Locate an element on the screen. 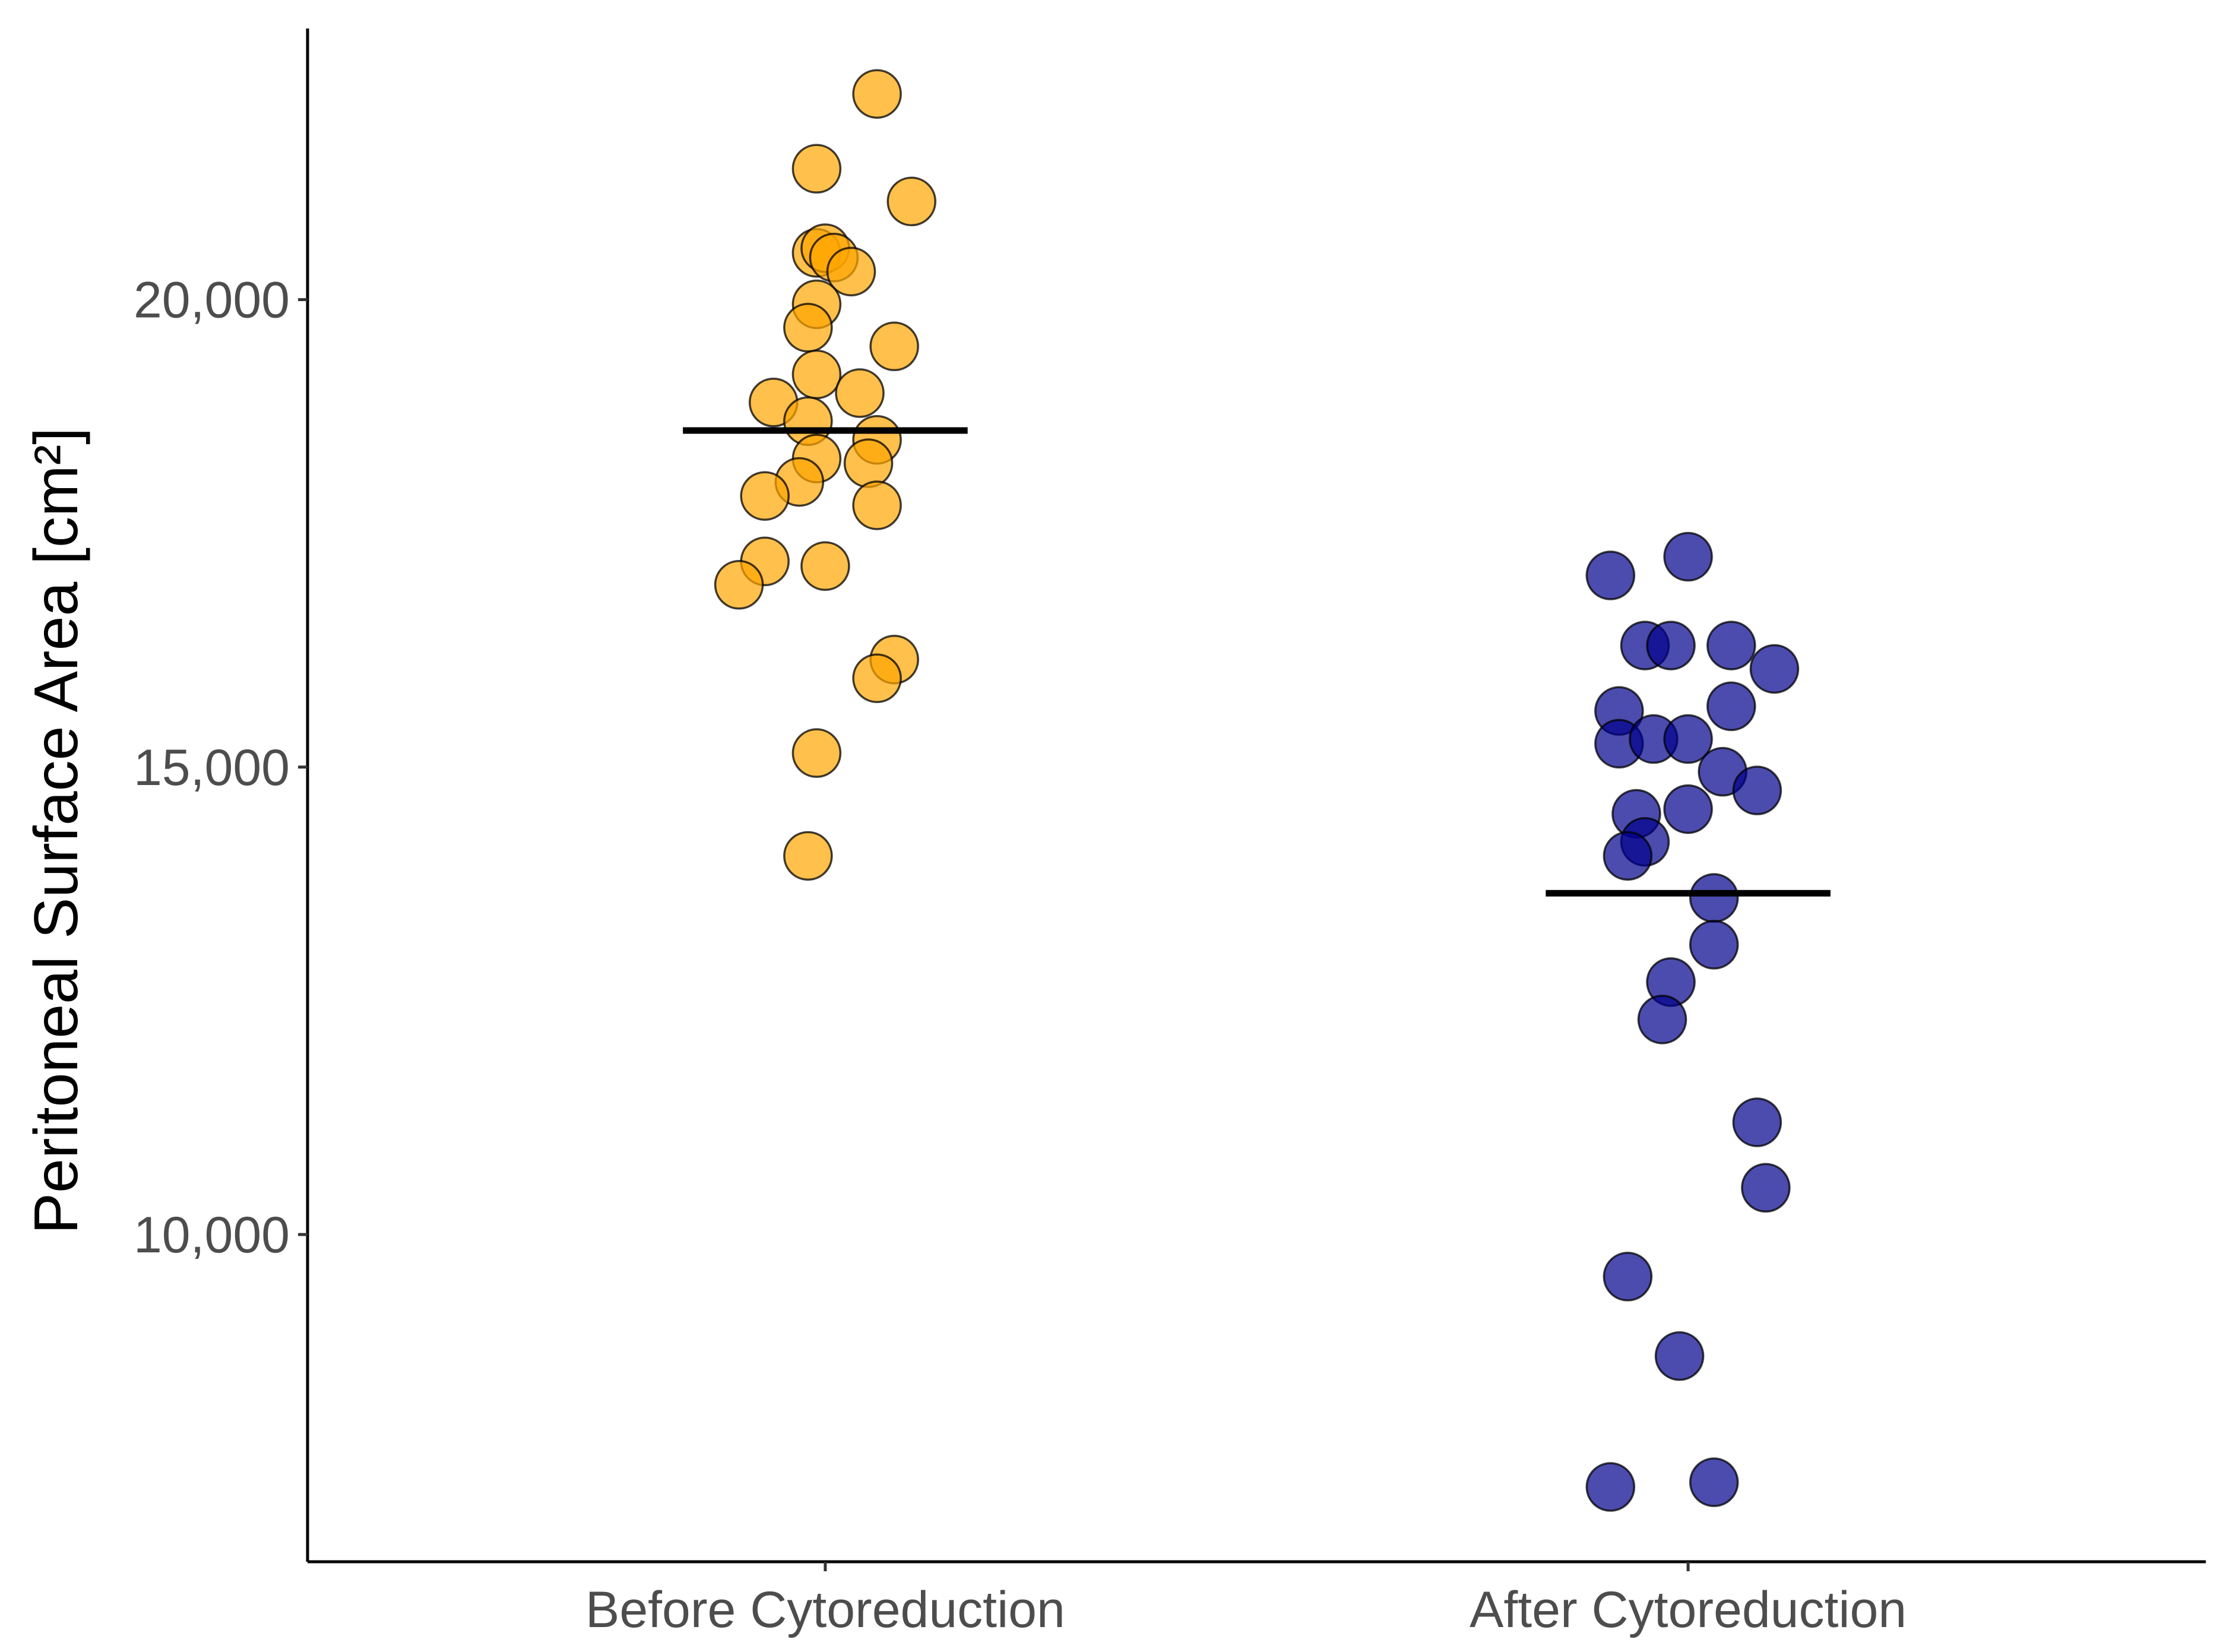 The image size is (2226, 1652). y-tick-label: 20,000 is located at coordinates (212, 300).